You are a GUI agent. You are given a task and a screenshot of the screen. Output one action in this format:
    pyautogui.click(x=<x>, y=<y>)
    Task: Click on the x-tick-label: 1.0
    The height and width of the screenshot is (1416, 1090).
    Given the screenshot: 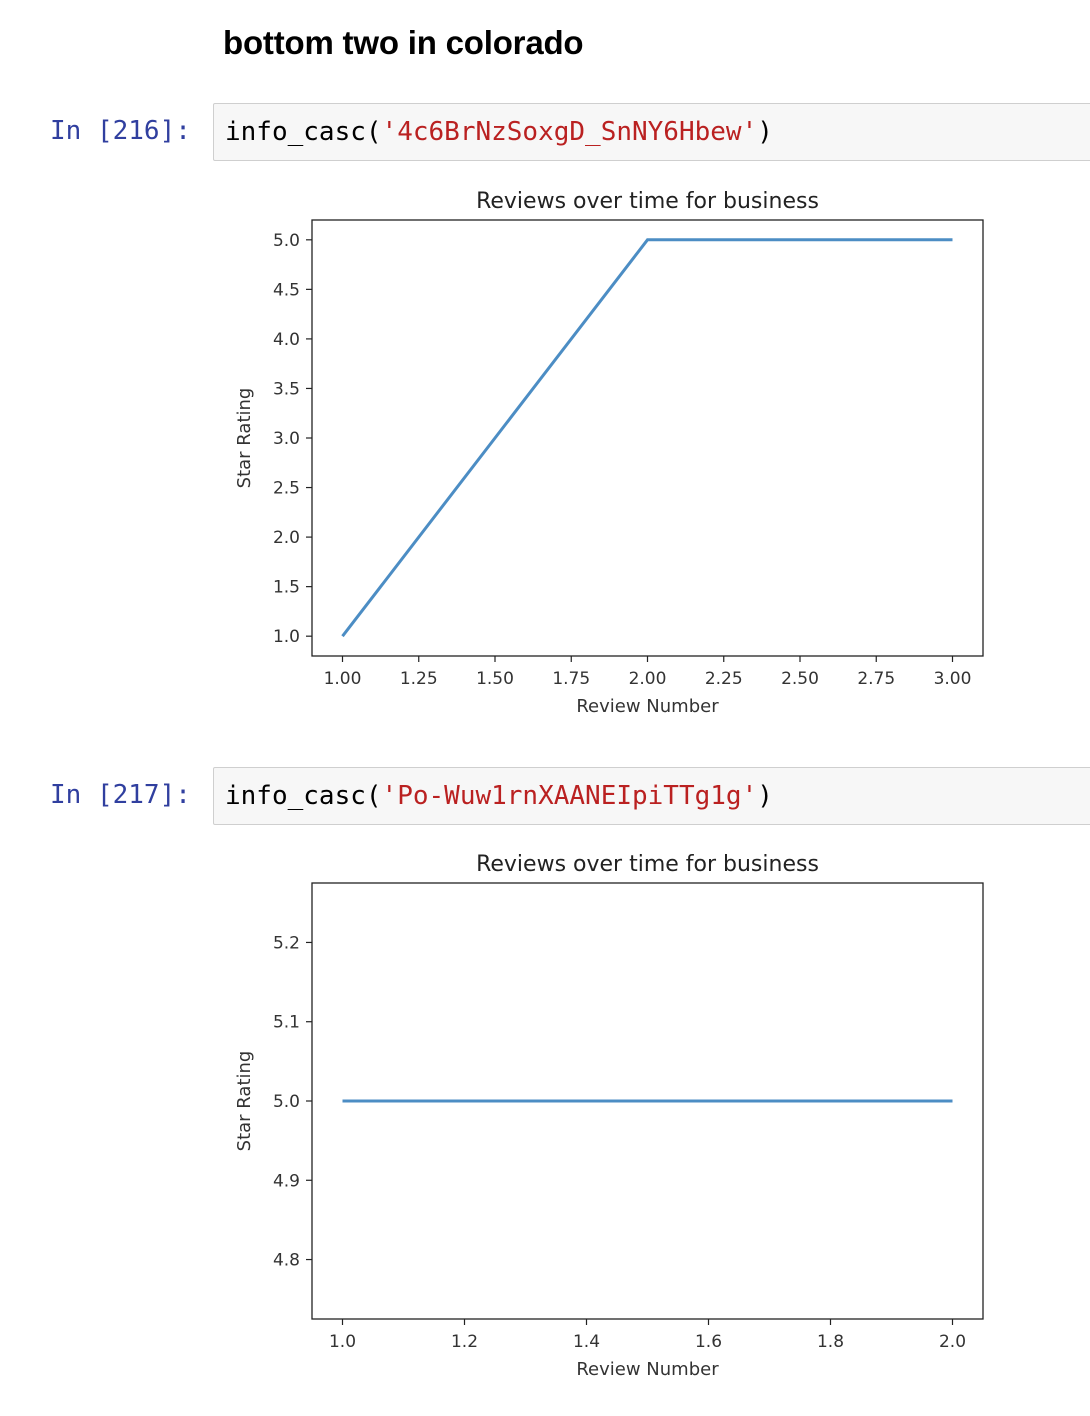 What is the action you would take?
    pyautogui.click(x=342, y=1342)
    